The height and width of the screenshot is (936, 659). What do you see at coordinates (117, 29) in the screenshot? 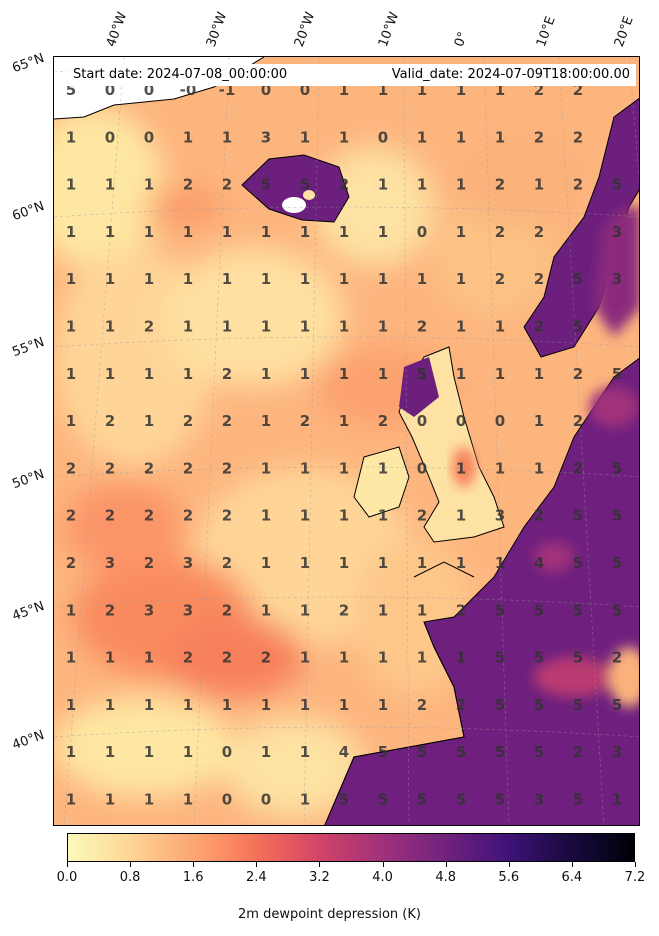
I see `lon-label: 40°W` at bounding box center [117, 29].